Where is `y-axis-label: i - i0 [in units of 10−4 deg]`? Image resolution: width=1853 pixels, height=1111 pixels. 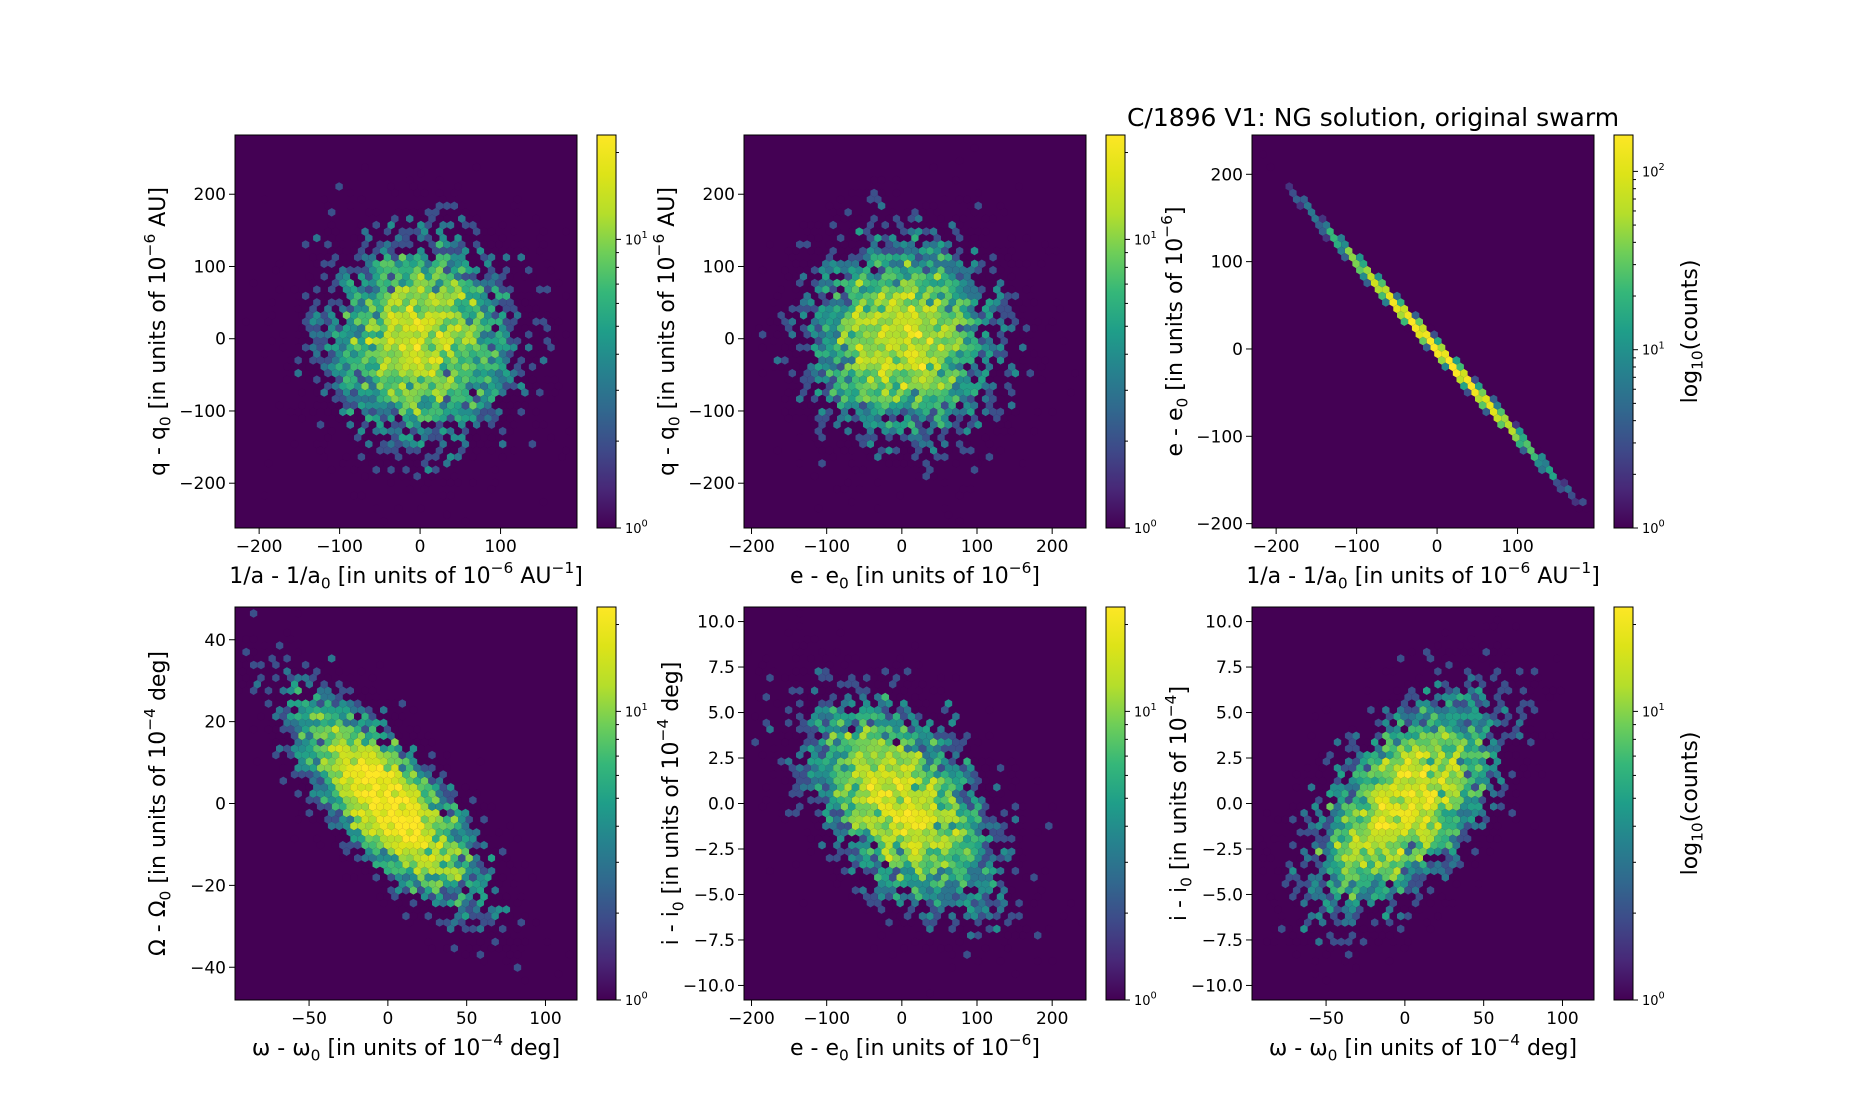 y-axis-label: i - i0 [in units of 10−4 deg] is located at coordinates (670, 804).